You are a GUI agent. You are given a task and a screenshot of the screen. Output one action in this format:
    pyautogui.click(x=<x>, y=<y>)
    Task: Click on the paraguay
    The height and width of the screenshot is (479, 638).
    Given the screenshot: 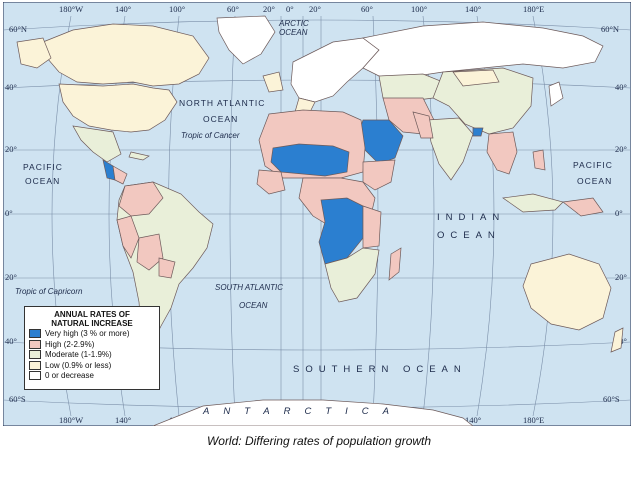 What is the action you would take?
    pyautogui.click(x=167, y=268)
    